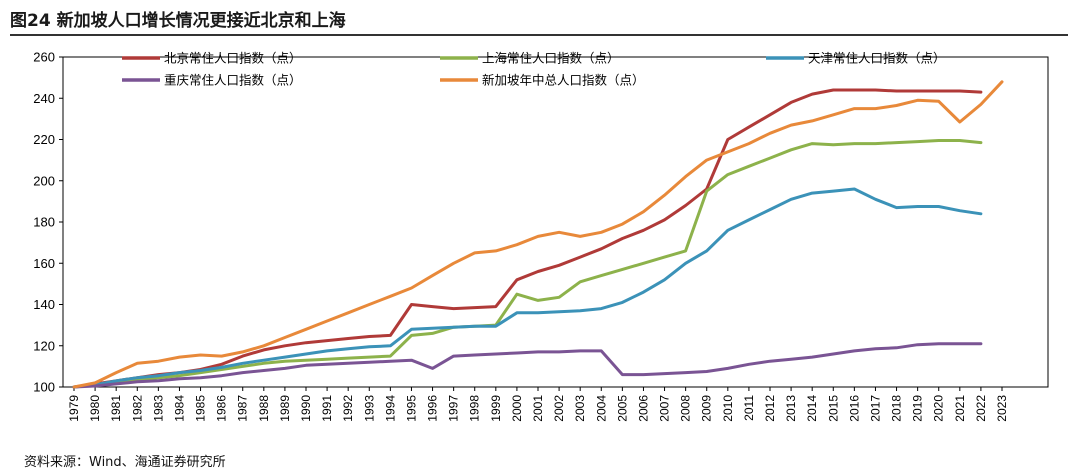 This screenshot has height=473, width=1080. I want to click on source-note: 资料来源：Wind、海通证券研究所, so click(125, 462).